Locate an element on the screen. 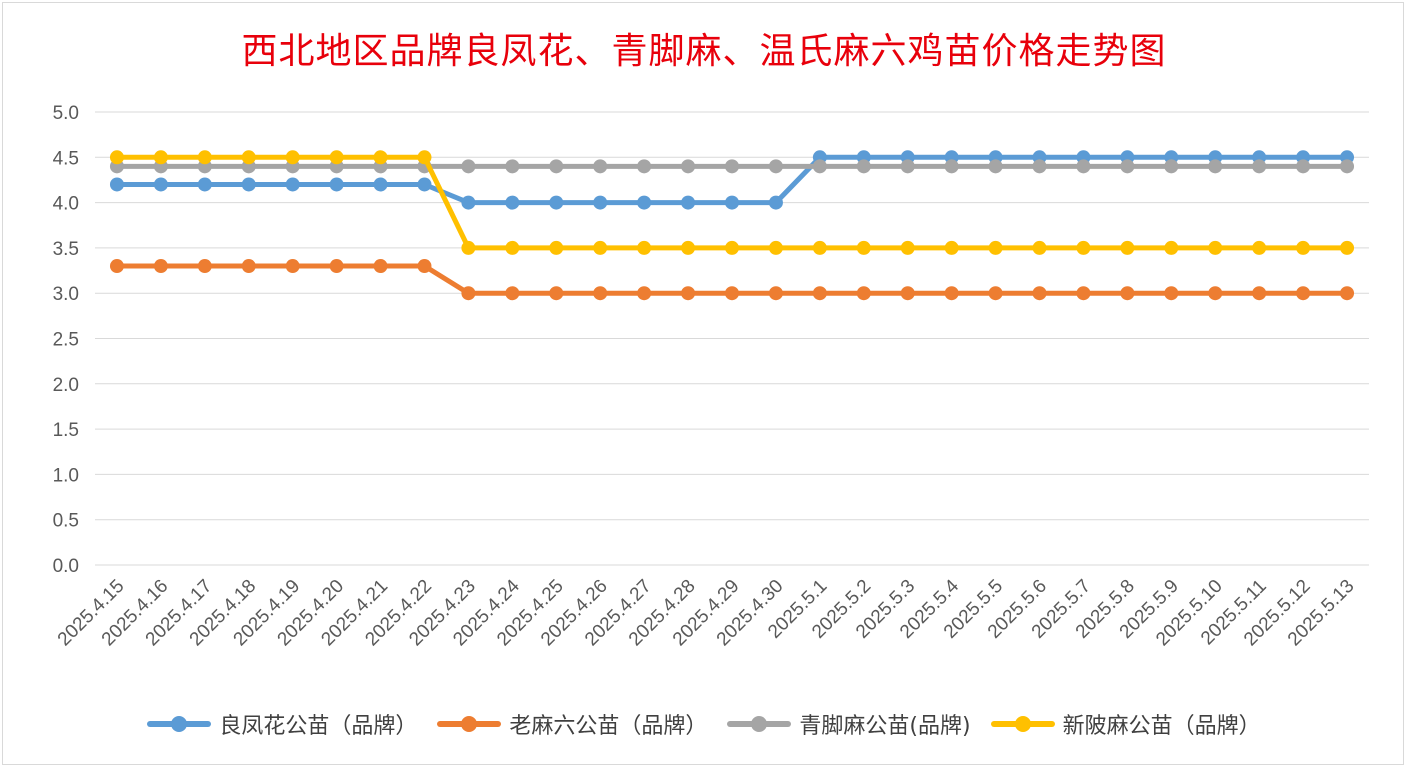 The width and height of the screenshot is (1408, 769). y-tick-label: 5.0 is located at coordinates (66, 113).